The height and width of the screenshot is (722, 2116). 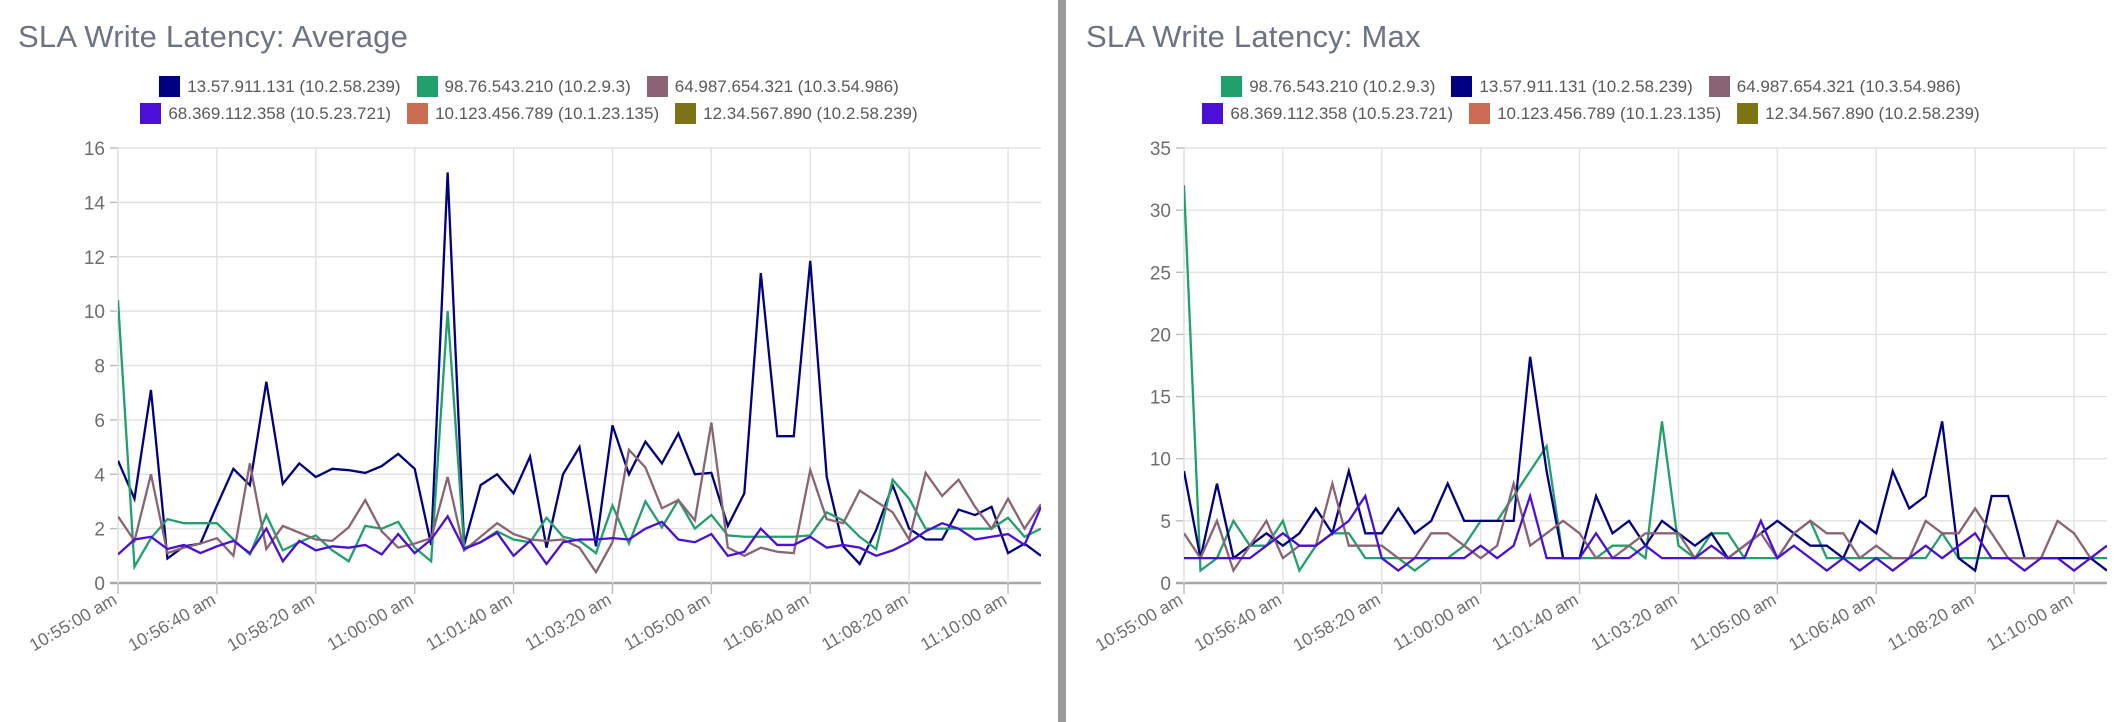 What do you see at coordinates (94, 150) in the screenshot?
I see `svg-text: 16` at bounding box center [94, 150].